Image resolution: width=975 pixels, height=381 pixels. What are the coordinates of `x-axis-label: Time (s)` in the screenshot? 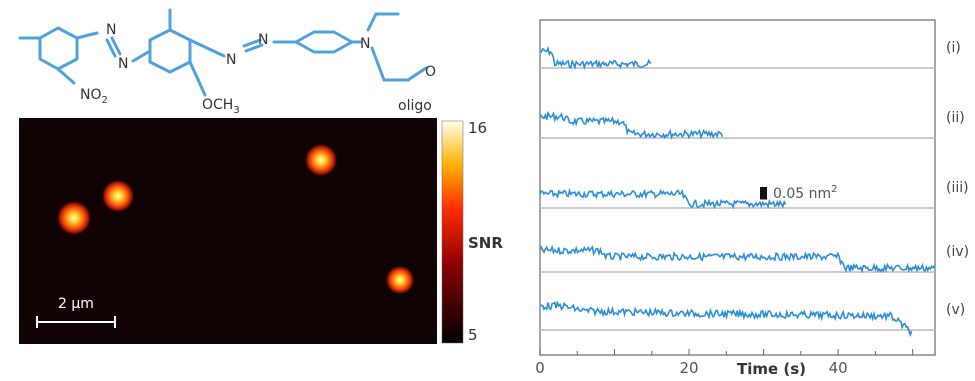 It's located at (771, 369).